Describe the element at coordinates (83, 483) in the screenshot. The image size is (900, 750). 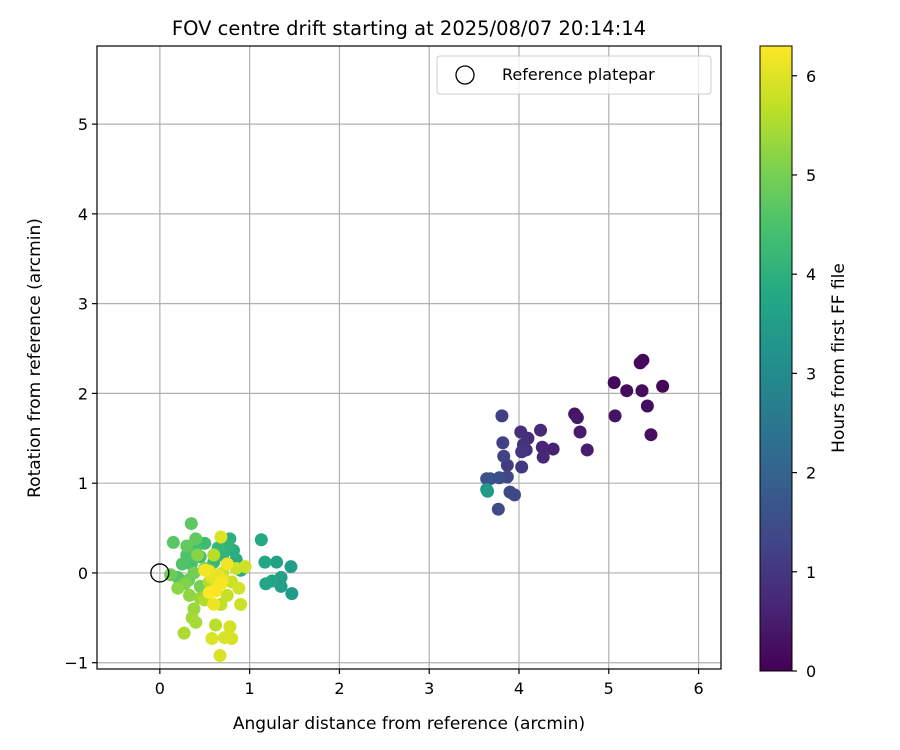
I see `y-tick-label: 1` at that location.